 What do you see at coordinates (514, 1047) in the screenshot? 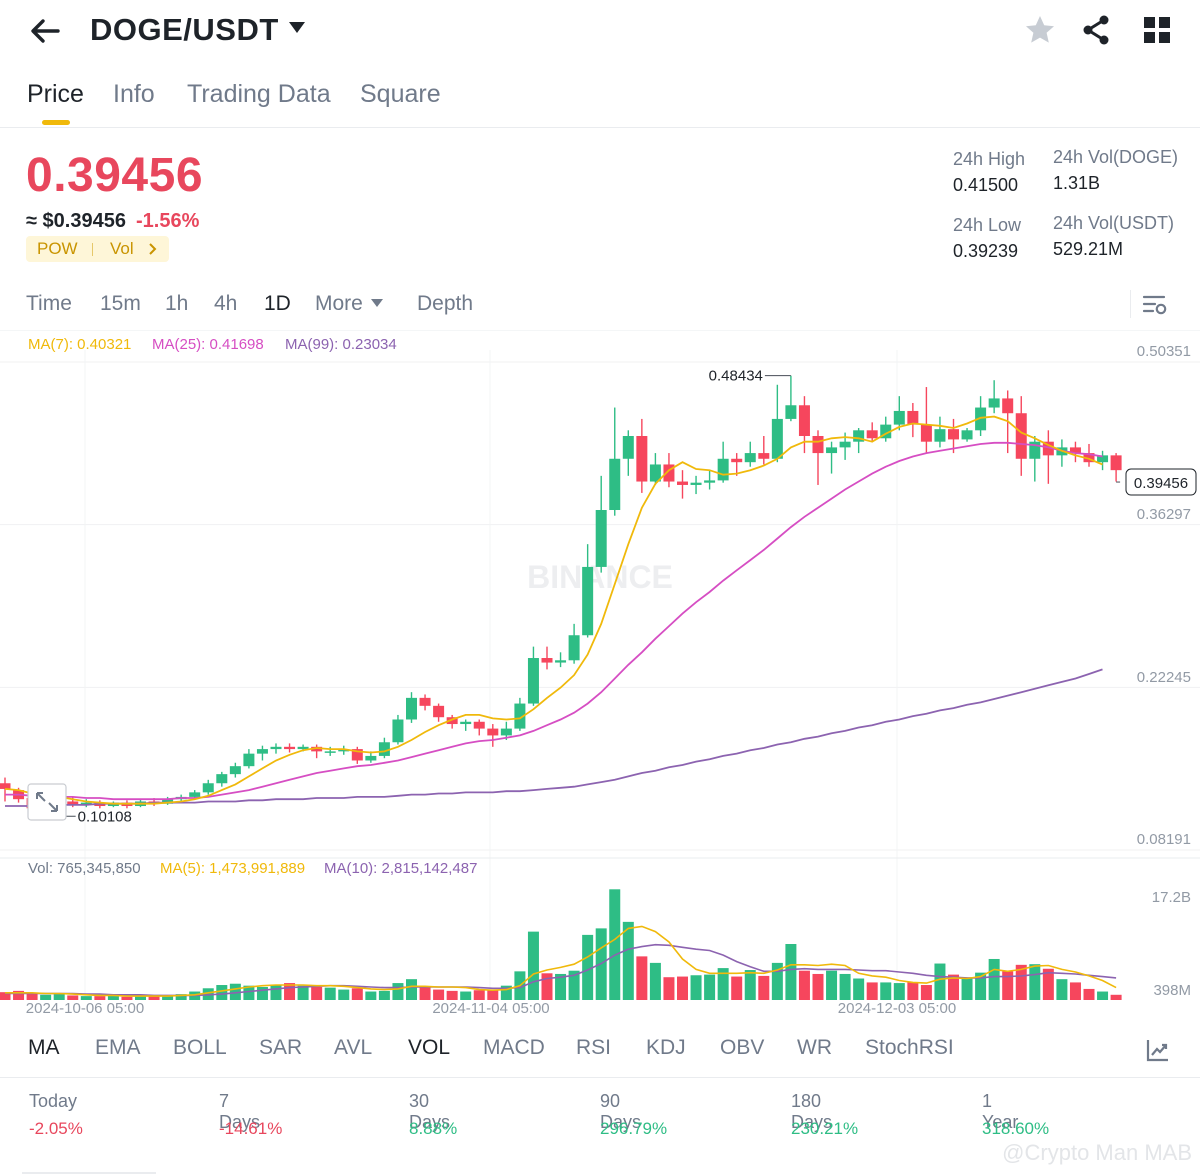
I see `indicator-macd: MACD` at bounding box center [514, 1047].